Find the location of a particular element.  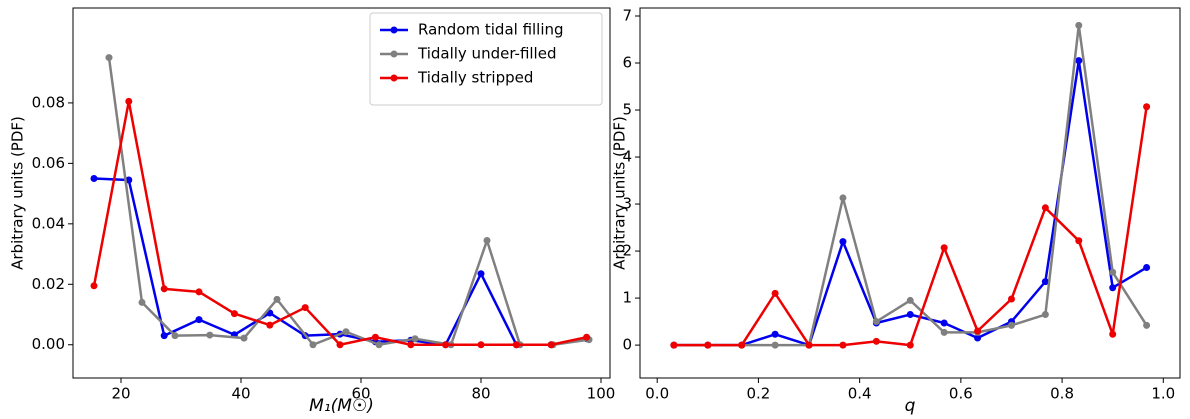

x-axis-label: q is located at coordinates (910, 406).